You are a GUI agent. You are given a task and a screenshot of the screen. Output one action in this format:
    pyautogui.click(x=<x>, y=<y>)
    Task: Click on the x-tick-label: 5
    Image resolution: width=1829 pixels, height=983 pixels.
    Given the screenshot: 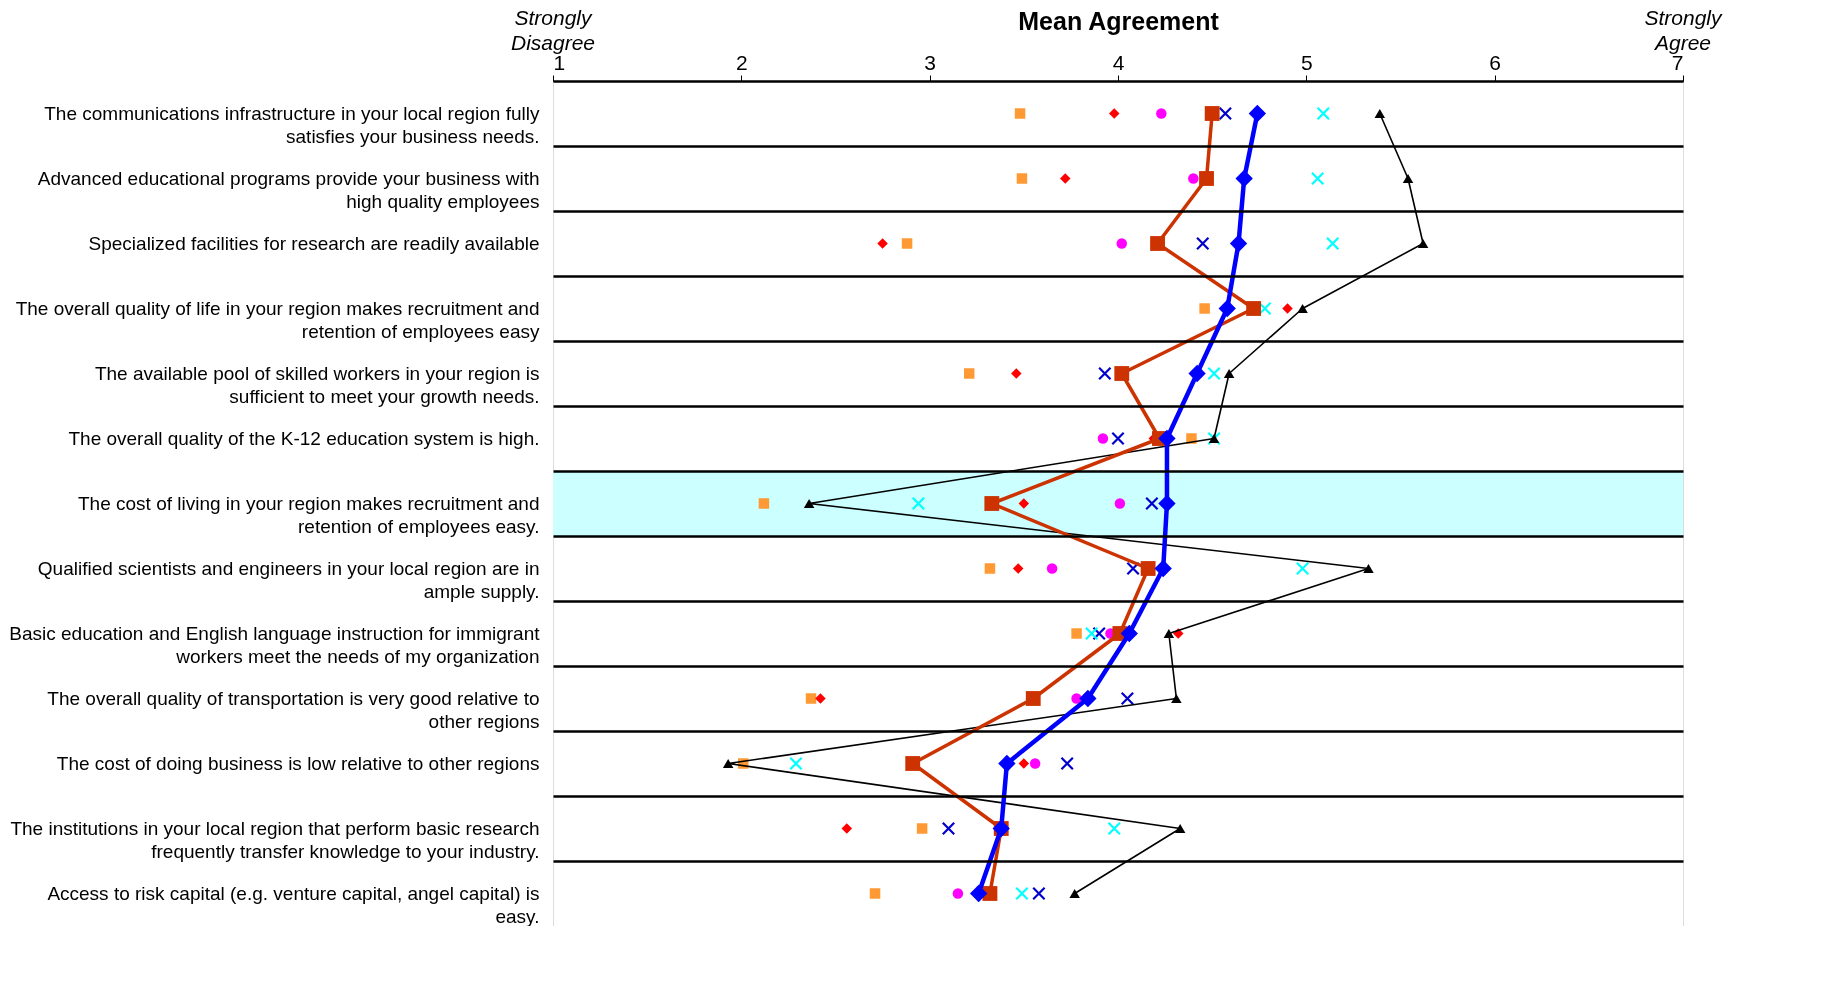 What is the action you would take?
    pyautogui.click(x=1306, y=62)
    